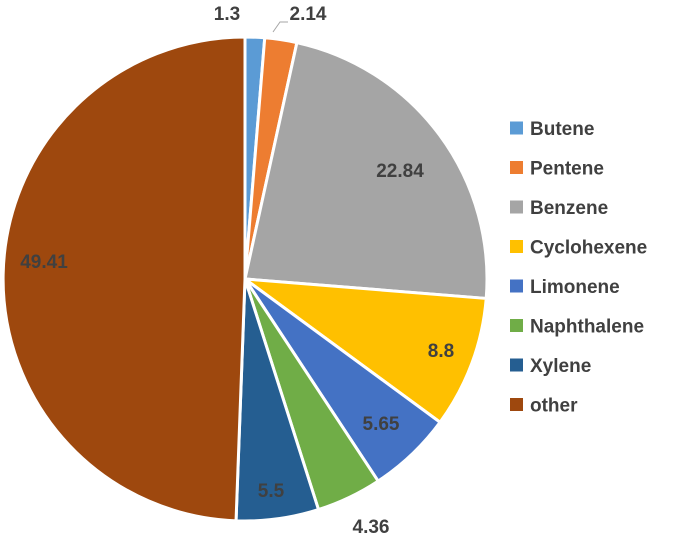 Image resolution: width=685 pixels, height=542 pixels. What do you see at coordinates (588, 248) in the screenshot?
I see `legend-label-cyclohexene: Cyclohexene` at bounding box center [588, 248].